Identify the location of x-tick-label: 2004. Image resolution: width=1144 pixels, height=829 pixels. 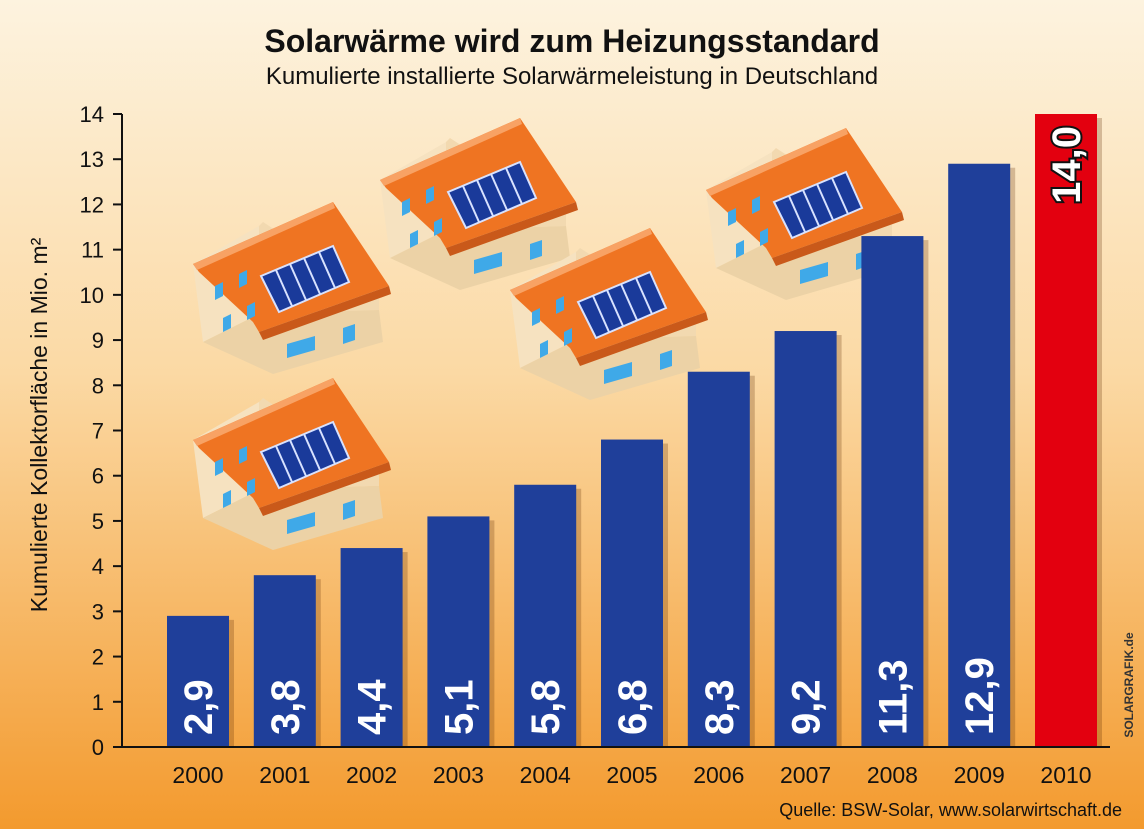
(545, 775).